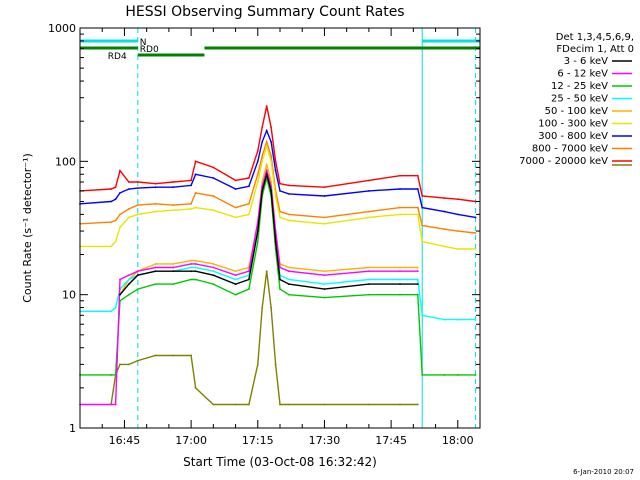 This screenshot has height=480, width=640. What do you see at coordinates (149, 50) in the screenshot?
I see `flag-label: RD0` at bounding box center [149, 50].